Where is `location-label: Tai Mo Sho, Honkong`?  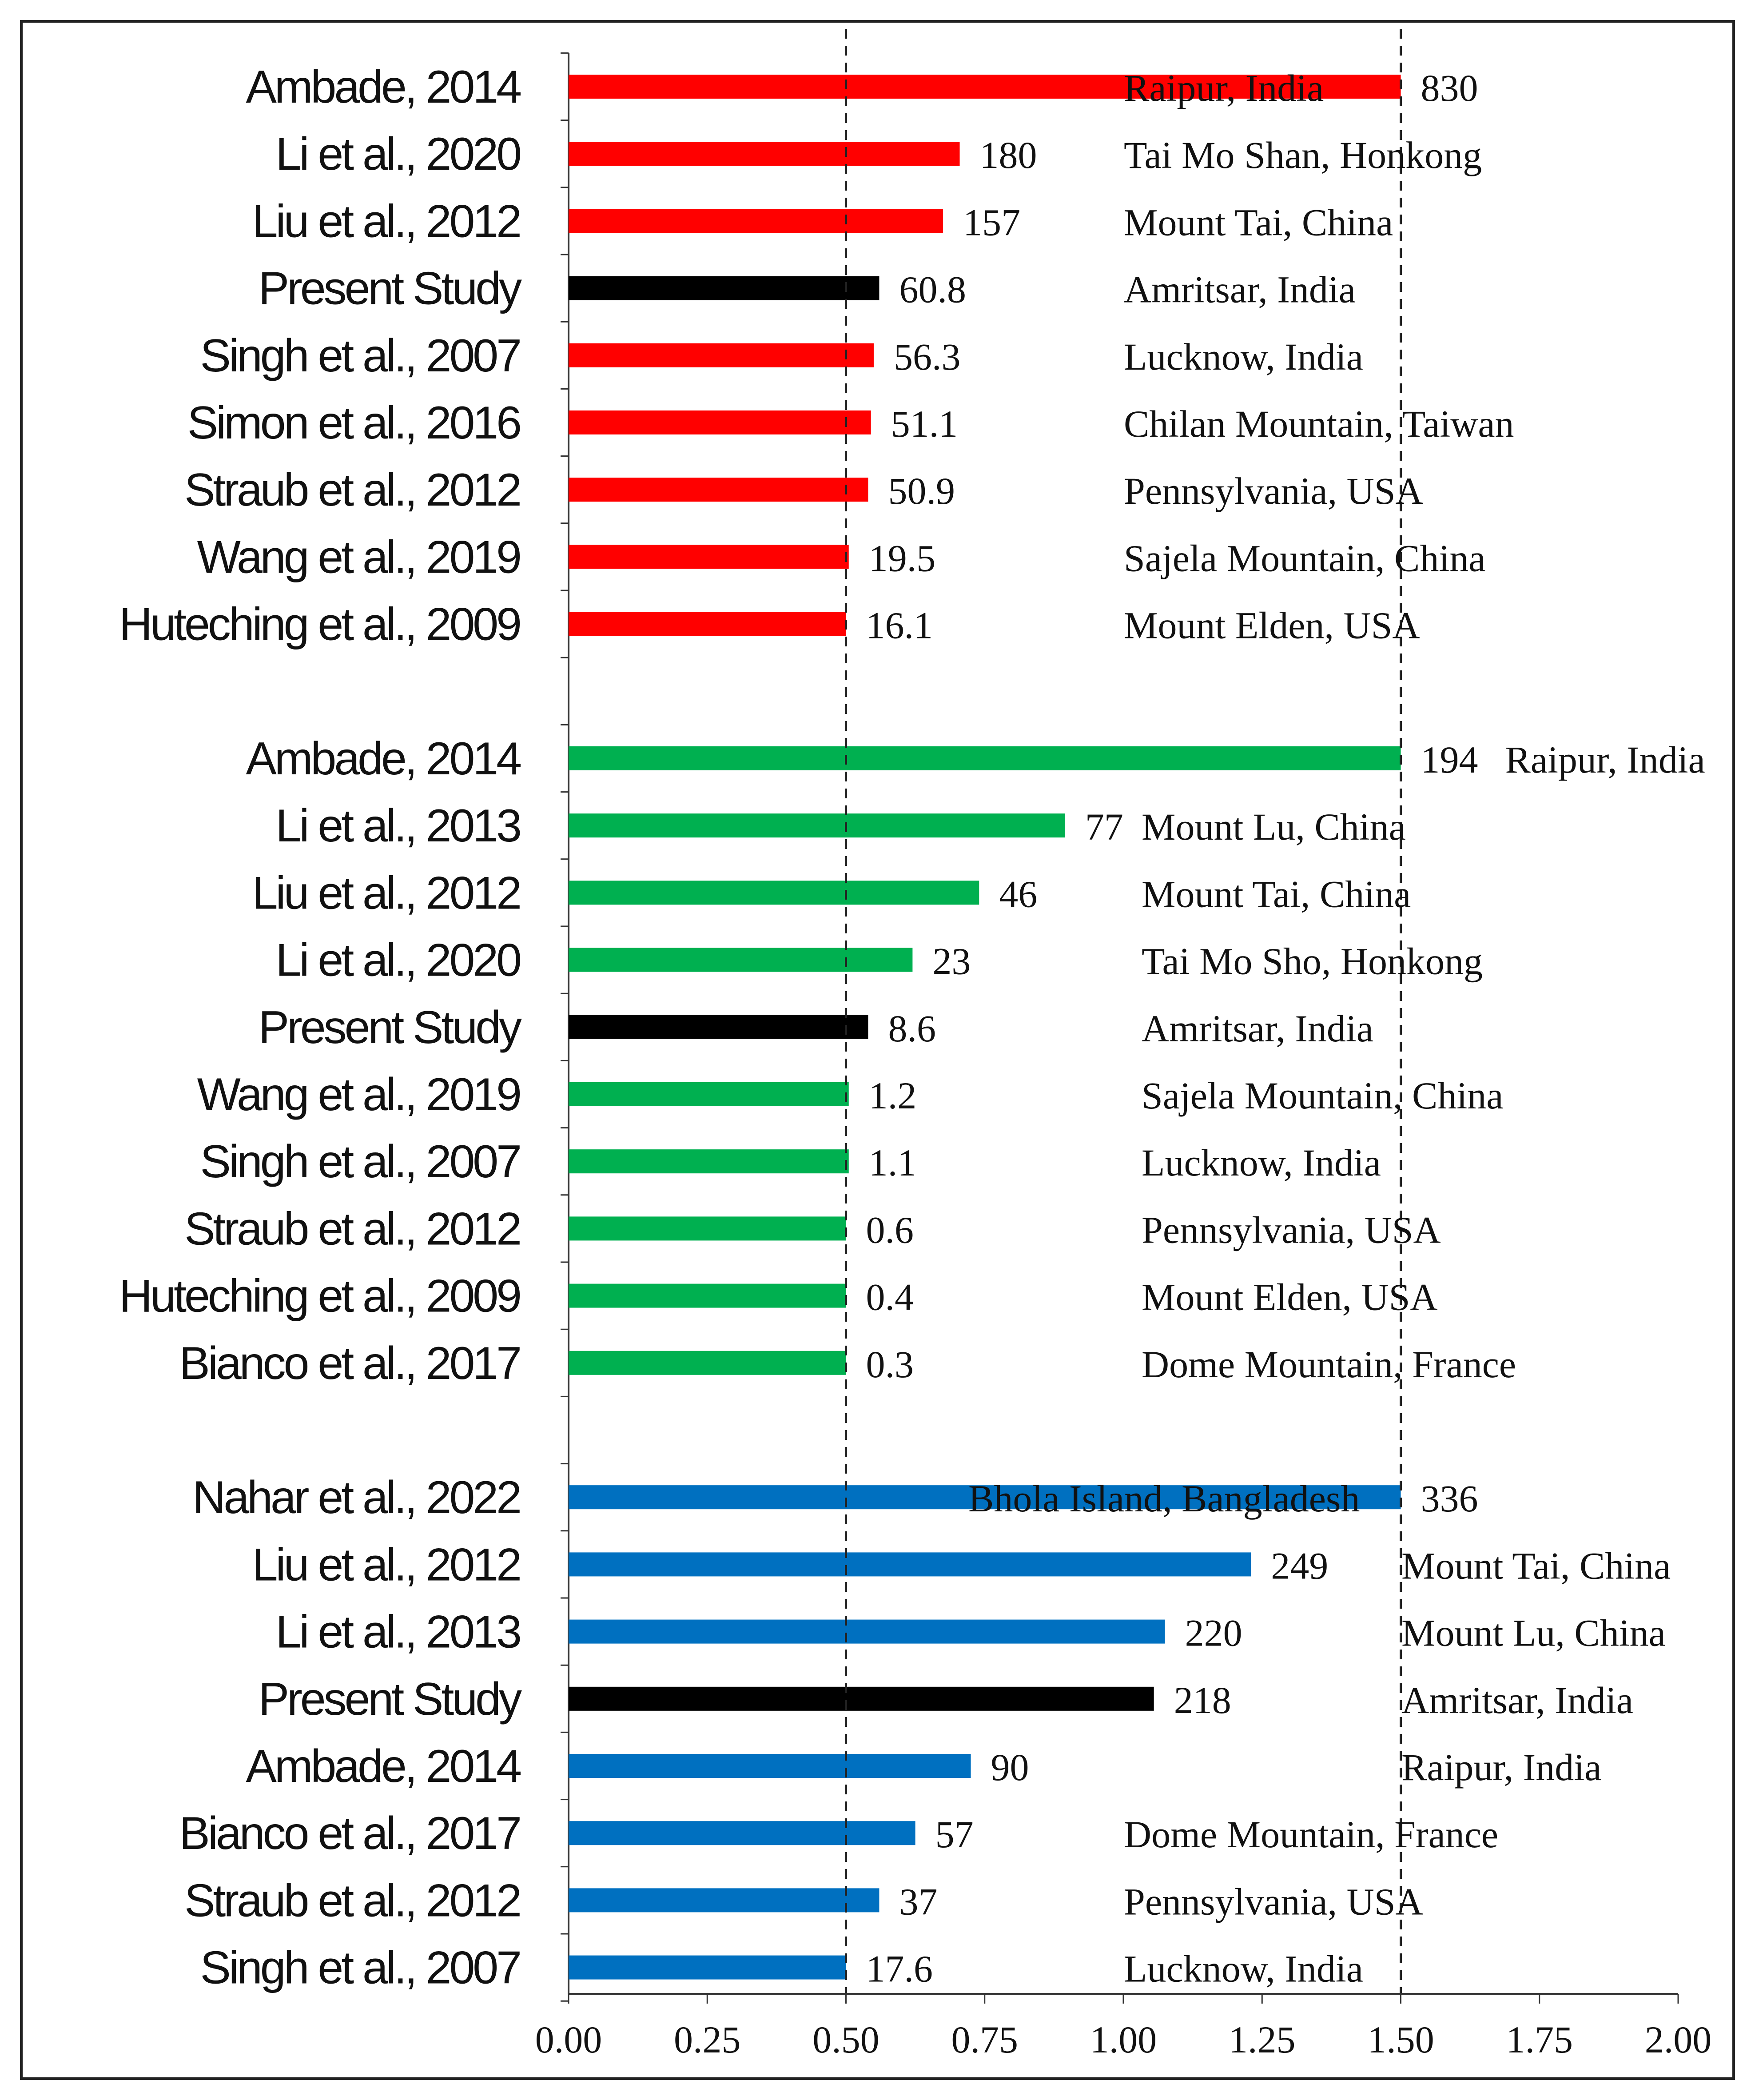 location-label: Tai Mo Sho, Honkong is located at coordinates (1312, 962).